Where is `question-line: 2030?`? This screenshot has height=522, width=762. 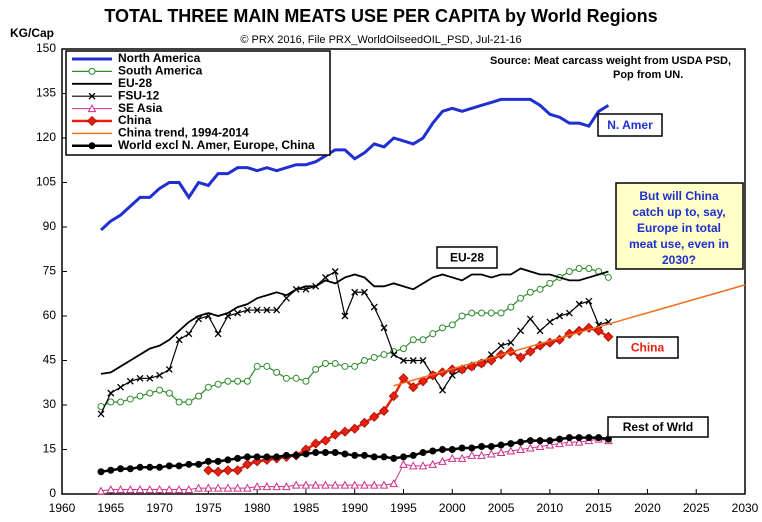 question-line: 2030? is located at coordinates (679, 260).